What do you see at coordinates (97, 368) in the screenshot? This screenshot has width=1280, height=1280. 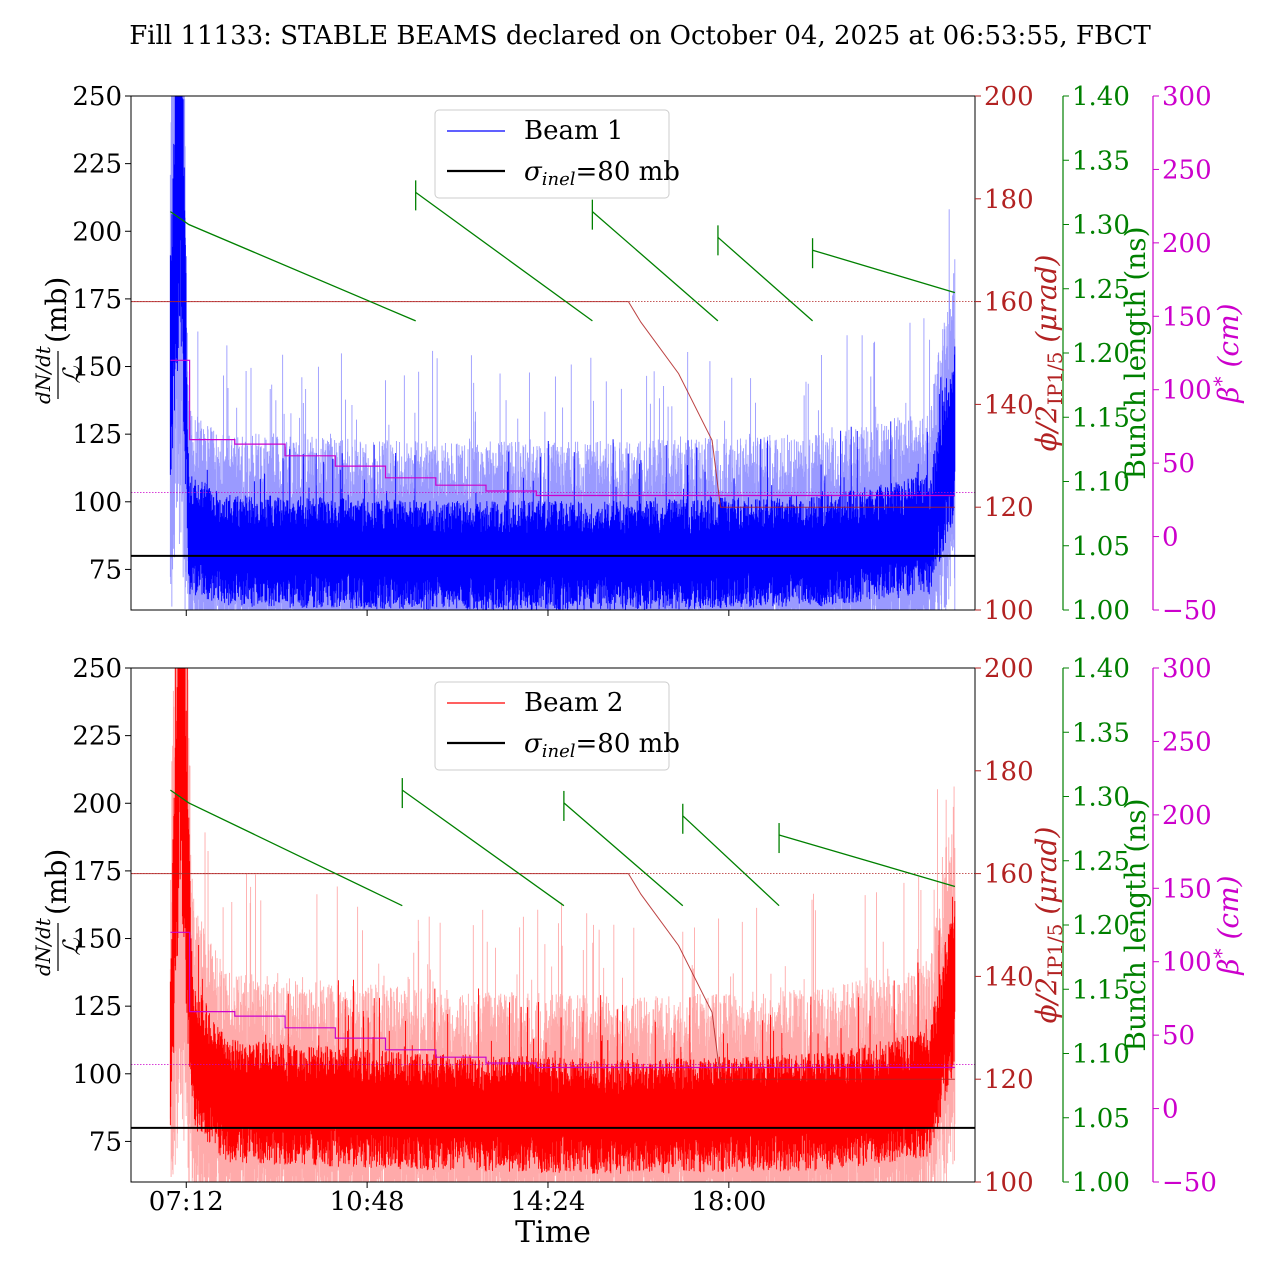 I see `left-axis-tick-label: 150` at bounding box center [97, 368].